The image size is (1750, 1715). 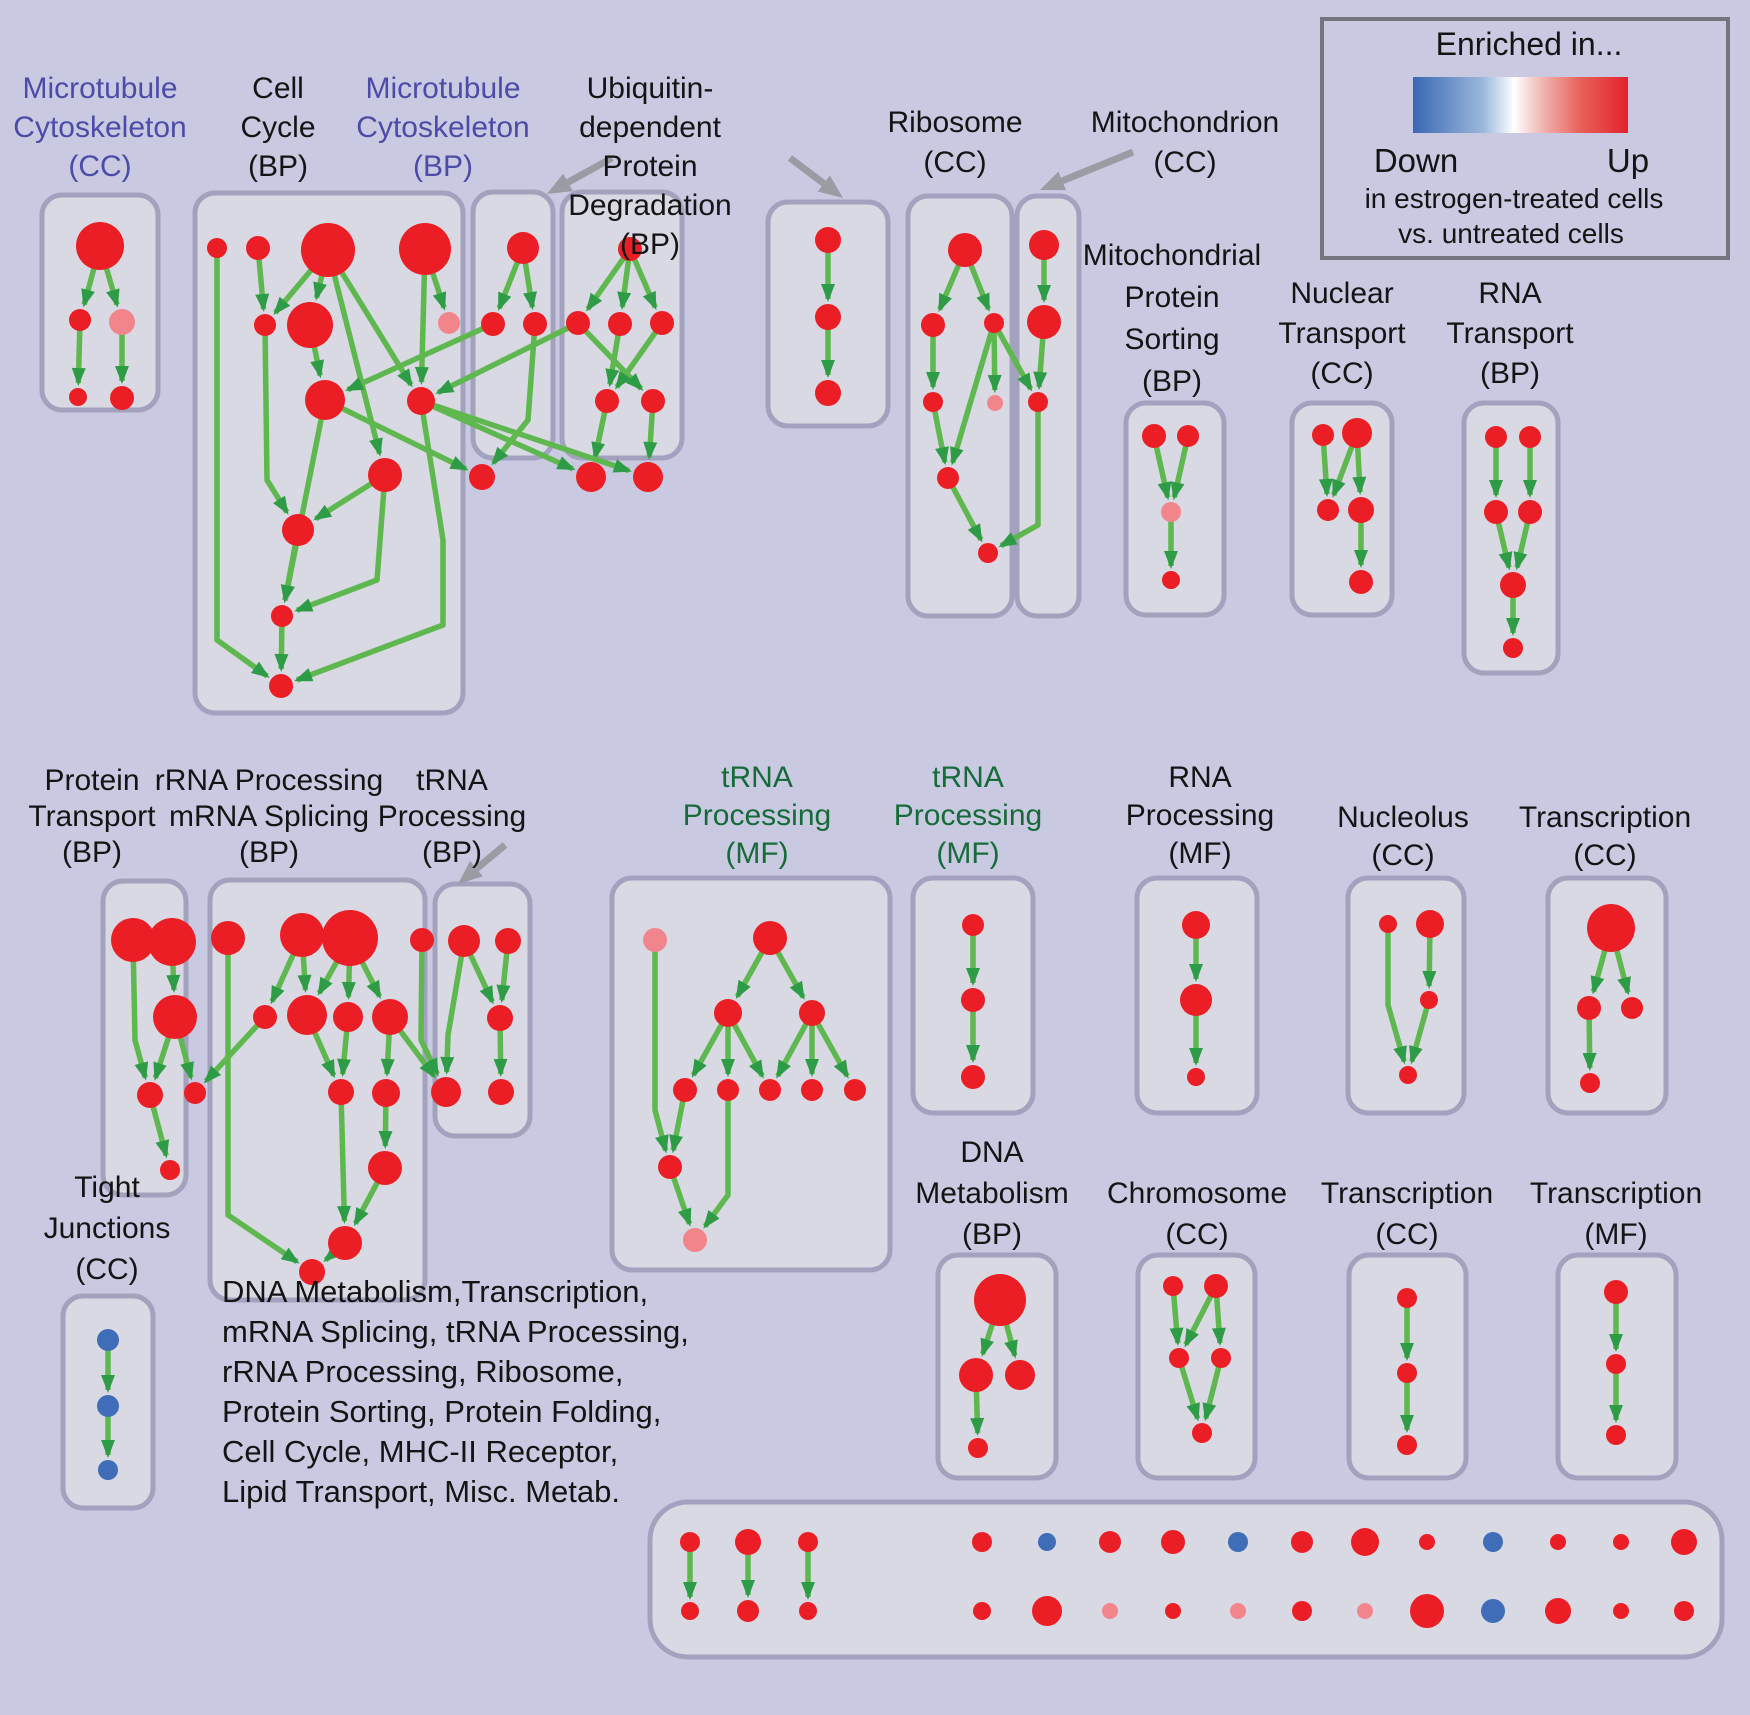 What do you see at coordinates (269, 816) in the screenshot?
I see `label-rrna-processing-mrna-splicing-bp-line-2: mRNA Splicing` at bounding box center [269, 816].